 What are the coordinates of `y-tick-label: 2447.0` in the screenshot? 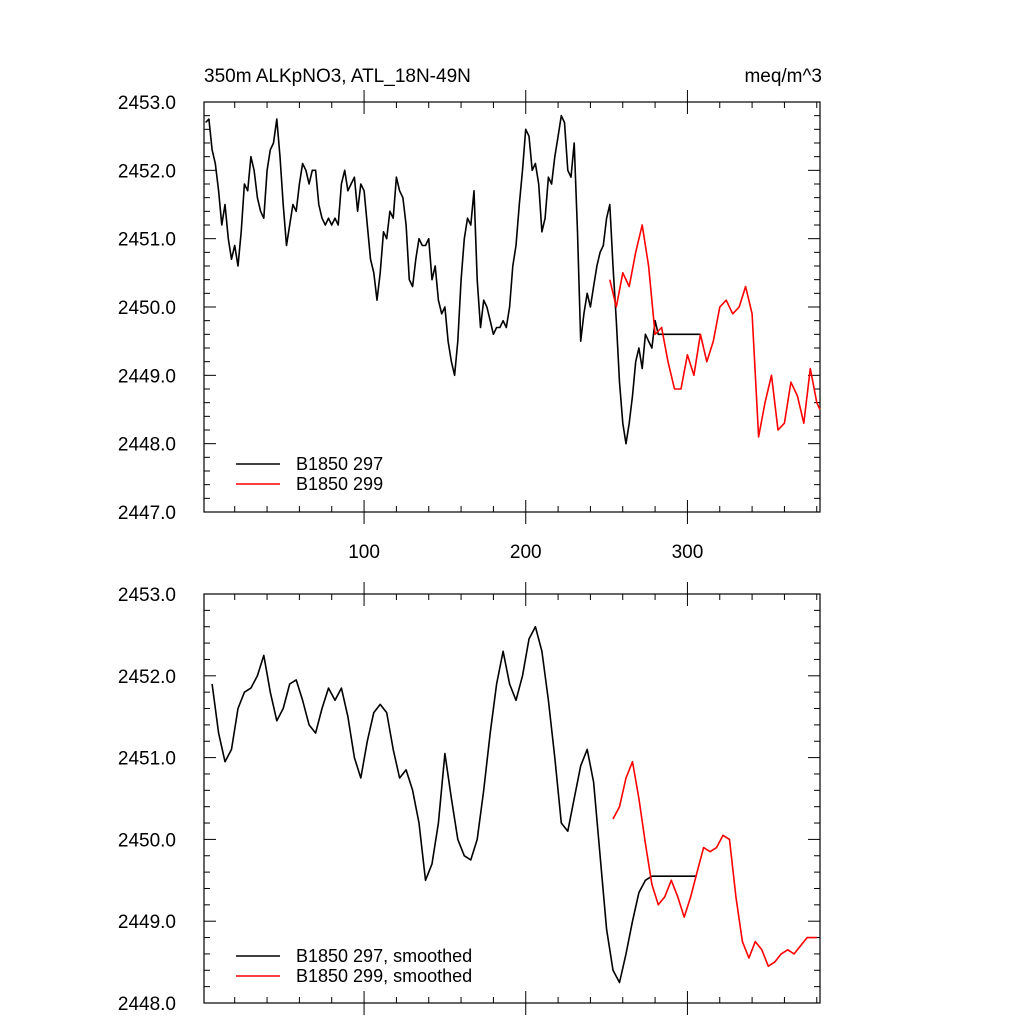 It's located at (147, 513).